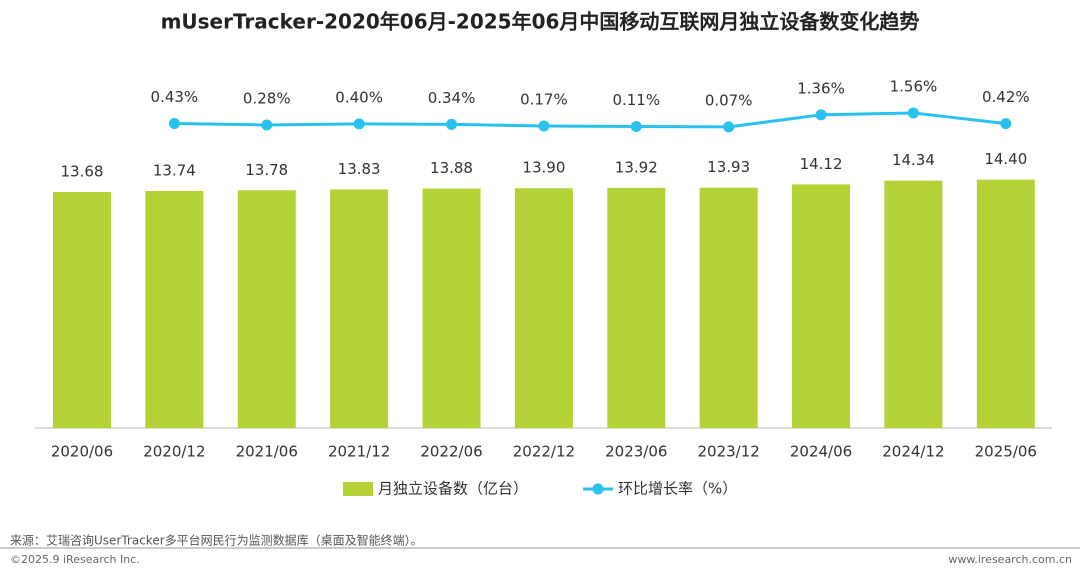 The height and width of the screenshot is (575, 1080). Describe the element at coordinates (82, 452) in the screenshot. I see `x-tick-label: 2020/06` at that location.